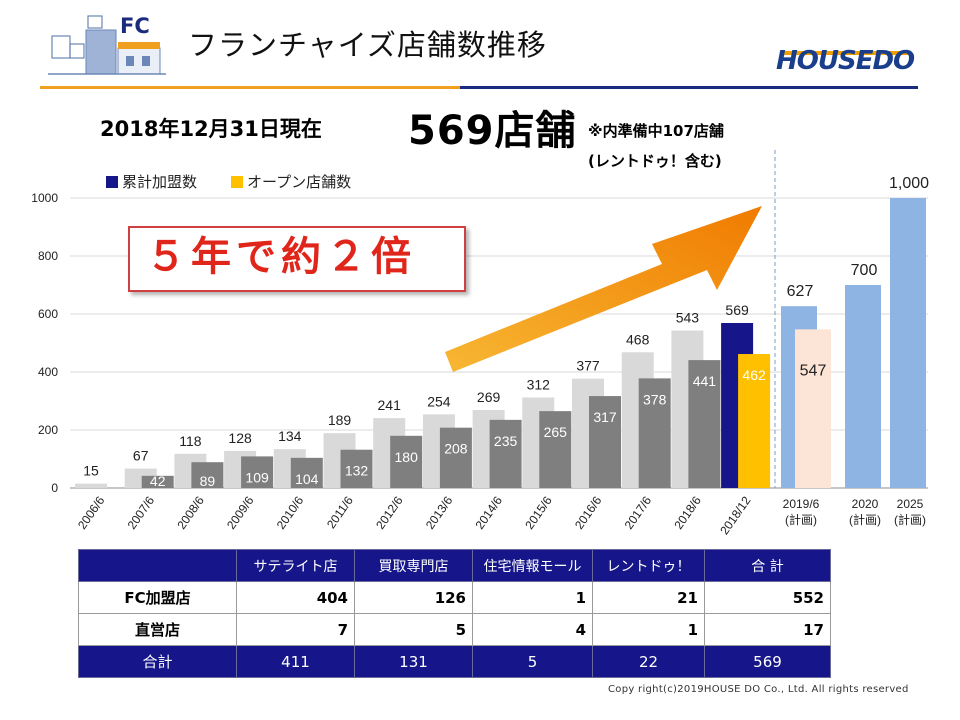  I want to click on brand-wordmark: HOUSEDO, so click(845, 61).